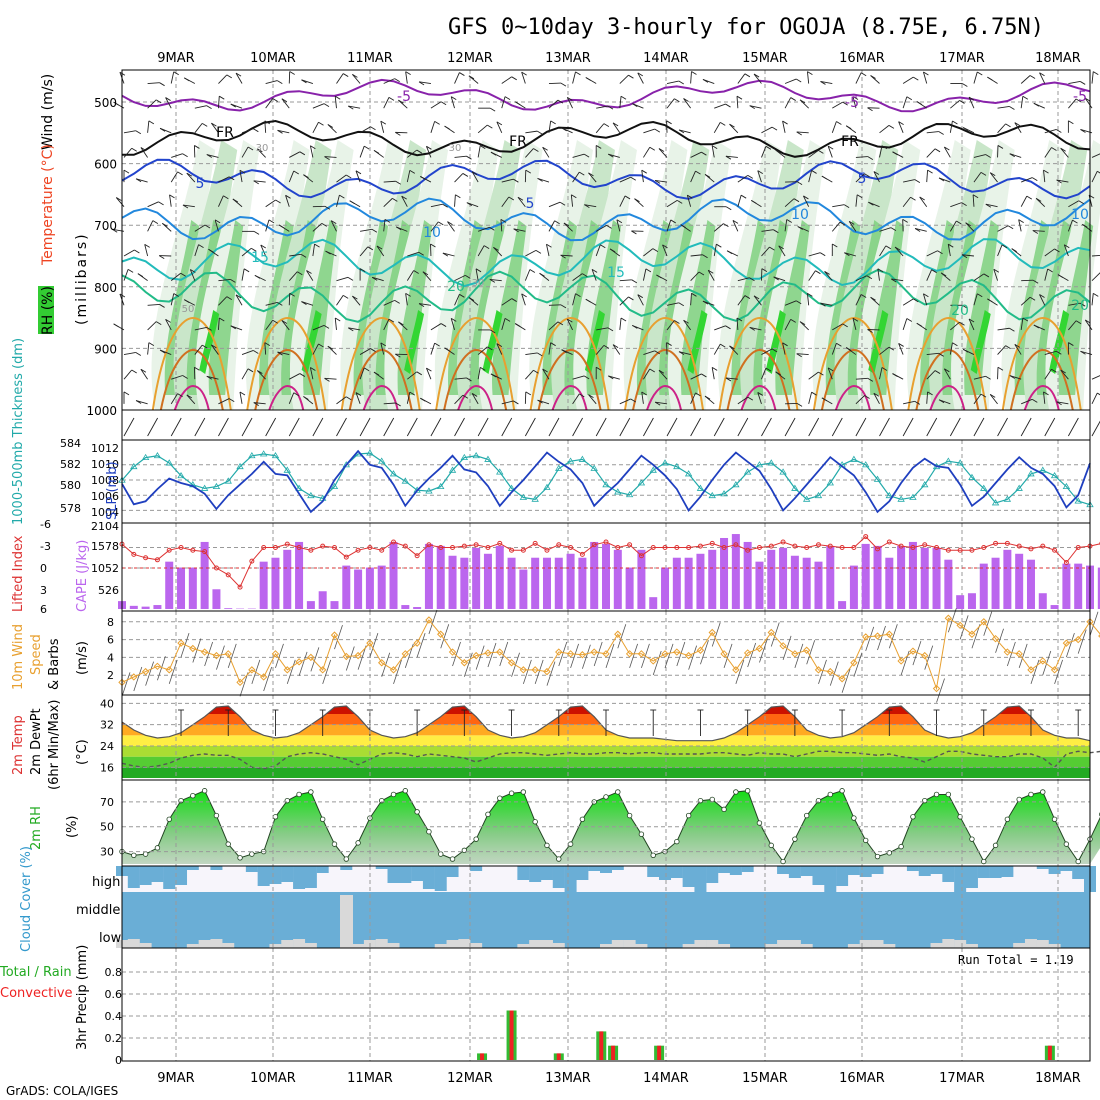 The width and height of the screenshot is (1100, 1100). I want to click on temp-band, so click(606, 762).